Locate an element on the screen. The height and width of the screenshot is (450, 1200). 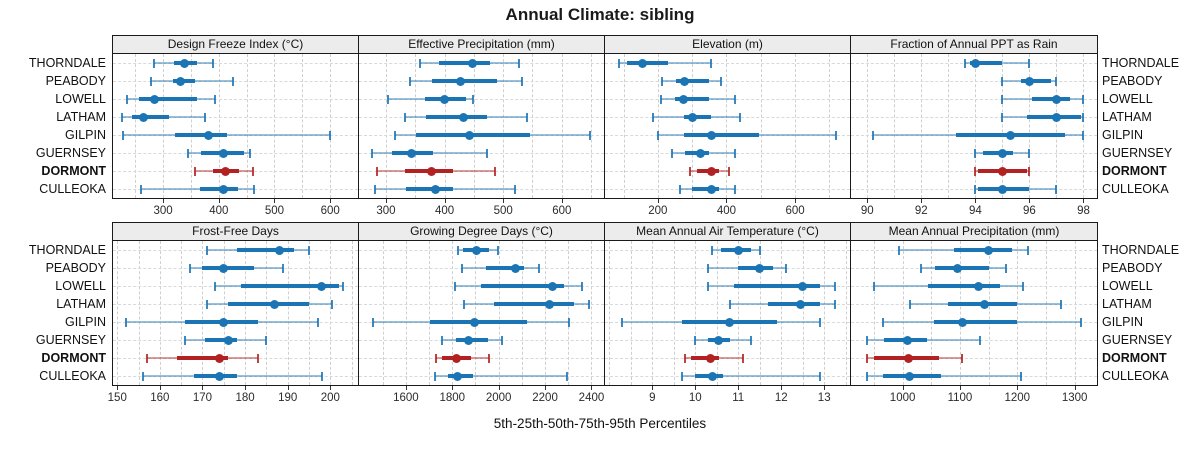
category-label-left: GUERNSEY is located at coordinates (70, 153).